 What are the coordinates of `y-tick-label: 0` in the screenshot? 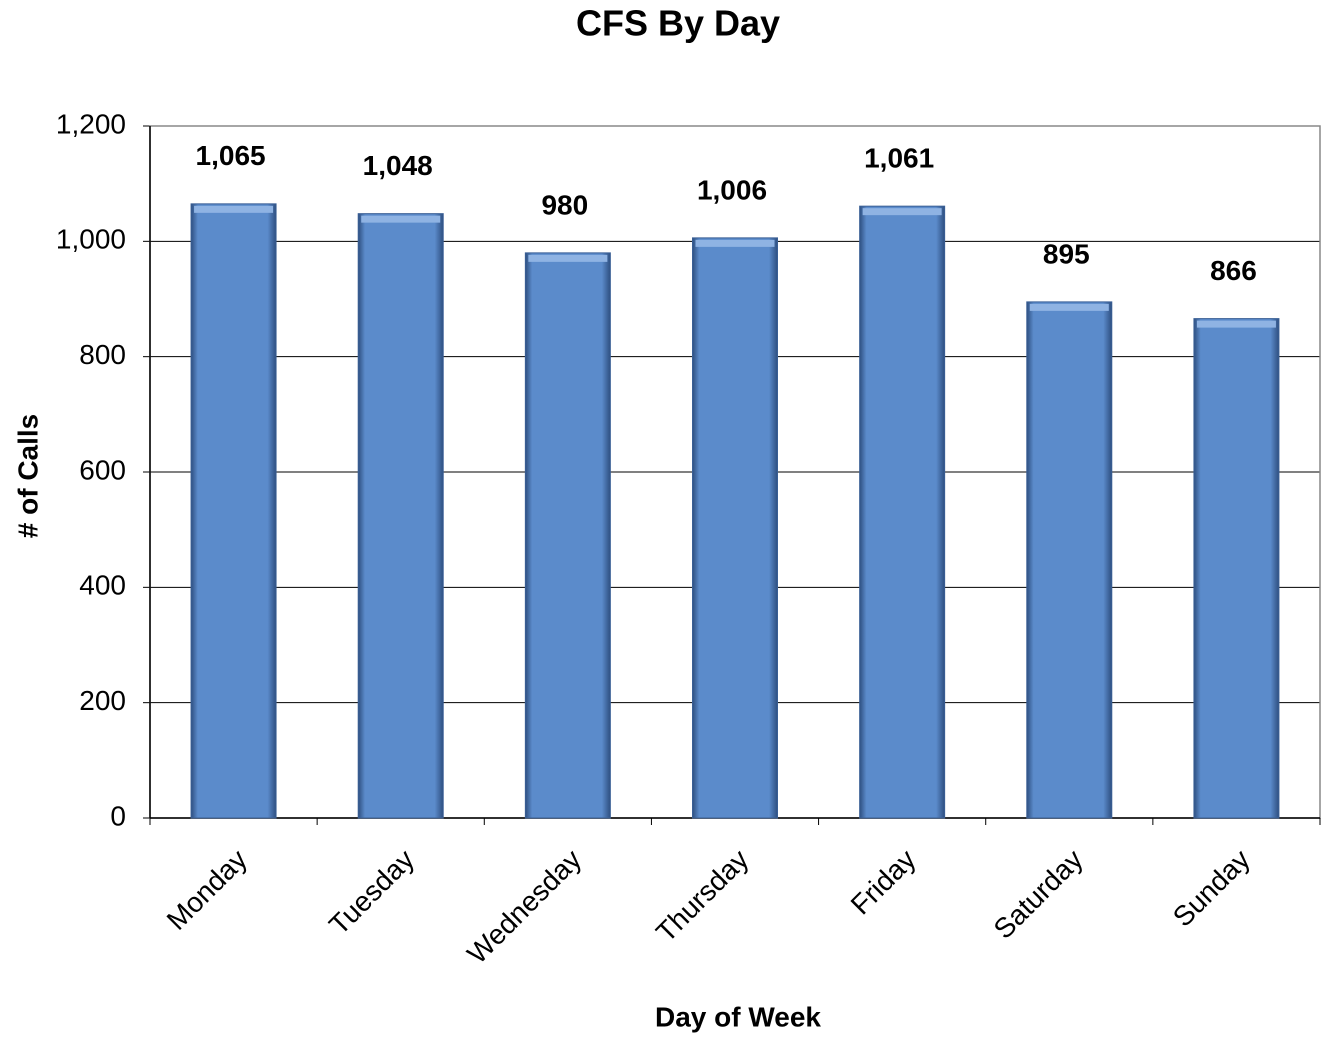 It's located at (118, 815).